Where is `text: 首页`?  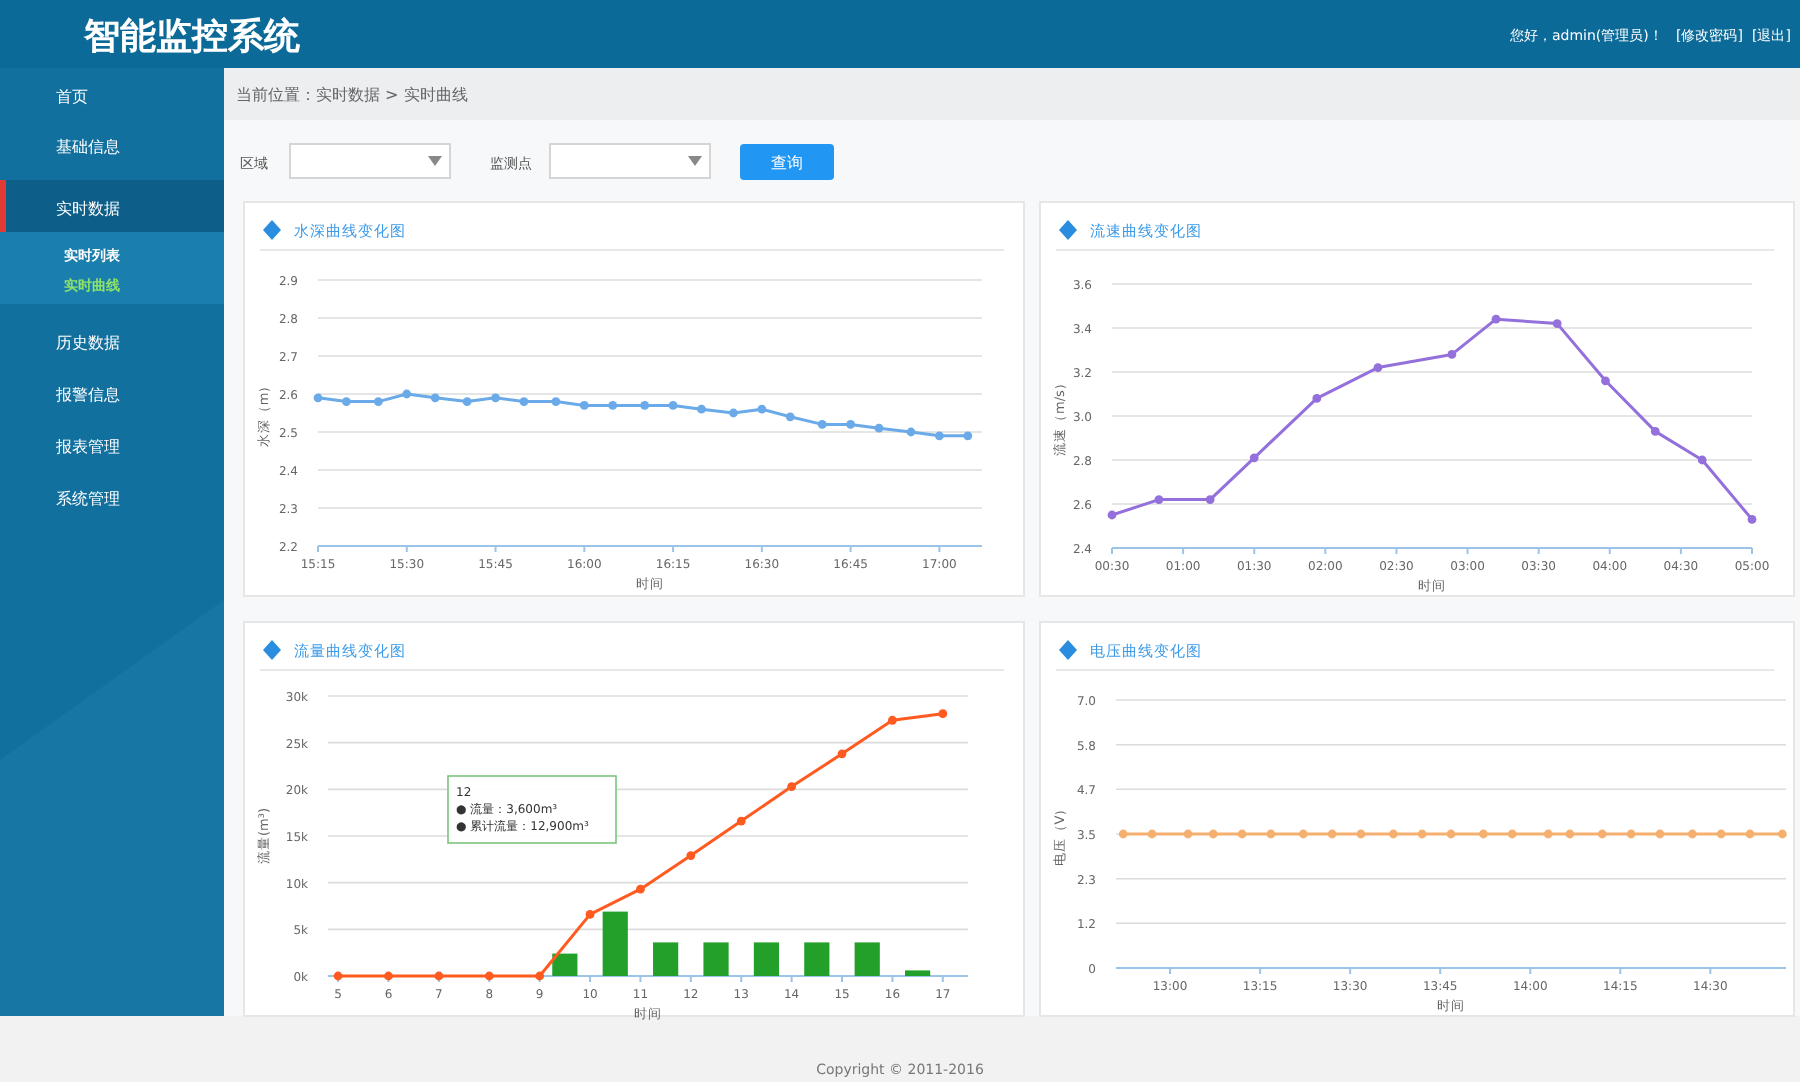 text: 首页 is located at coordinates (72, 97).